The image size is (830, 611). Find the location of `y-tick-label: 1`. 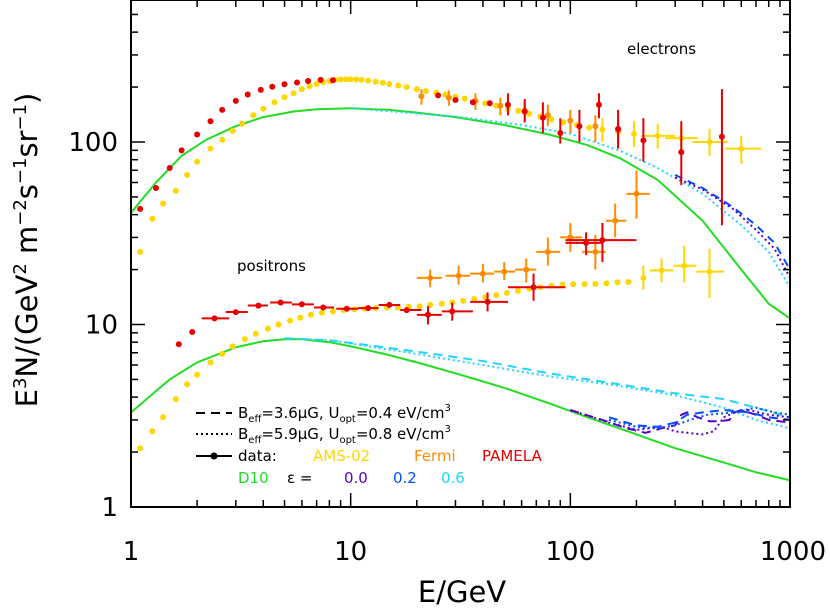

y-tick-label: 1 is located at coordinates (109, 508).